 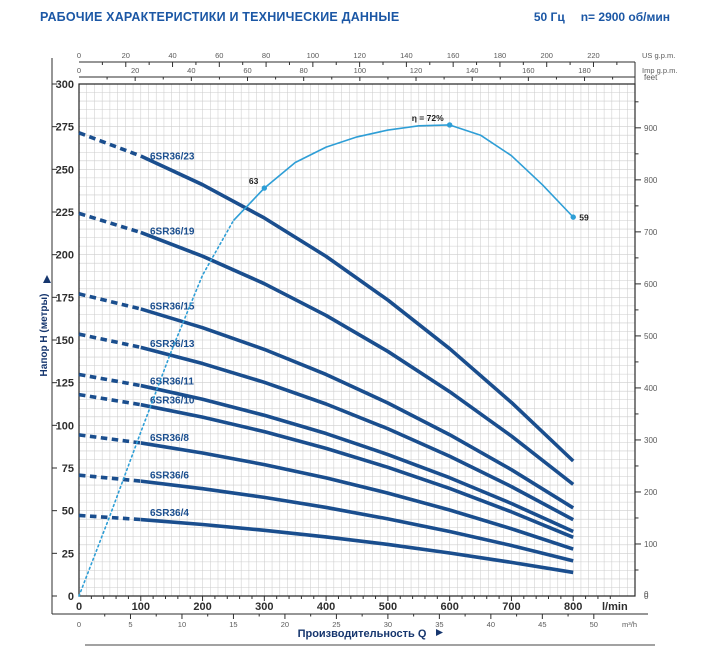 What do you see at coordinates (68, 554) in the screenshot?
I see `y-tick-label: 25` at bounding box center [68, 554].